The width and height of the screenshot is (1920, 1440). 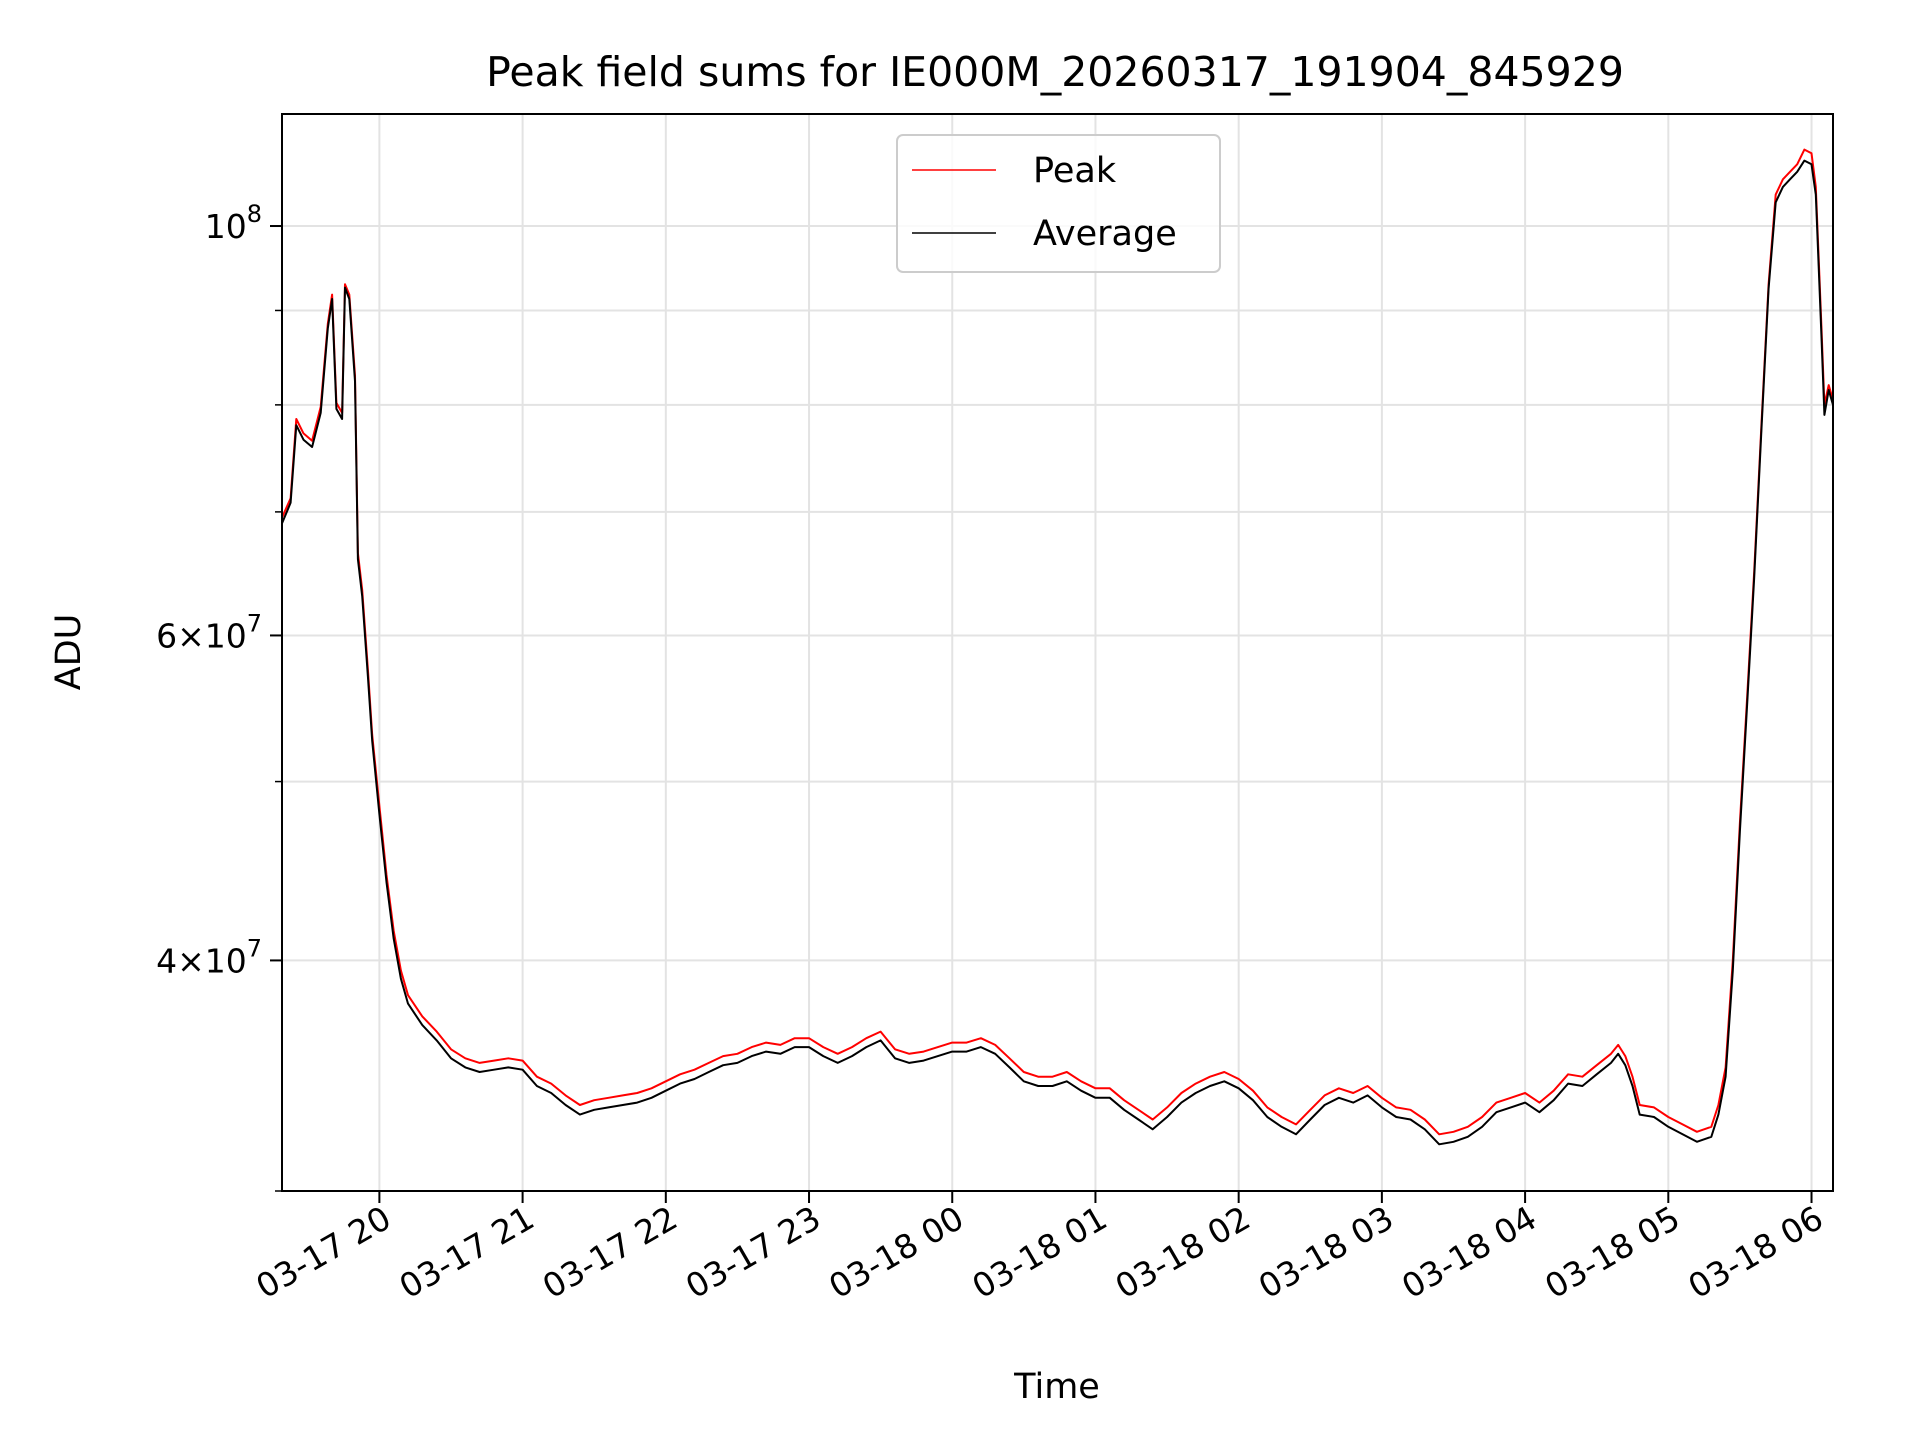 I want to click on x-axis-label: Time, so click(x=1056, y=1387).